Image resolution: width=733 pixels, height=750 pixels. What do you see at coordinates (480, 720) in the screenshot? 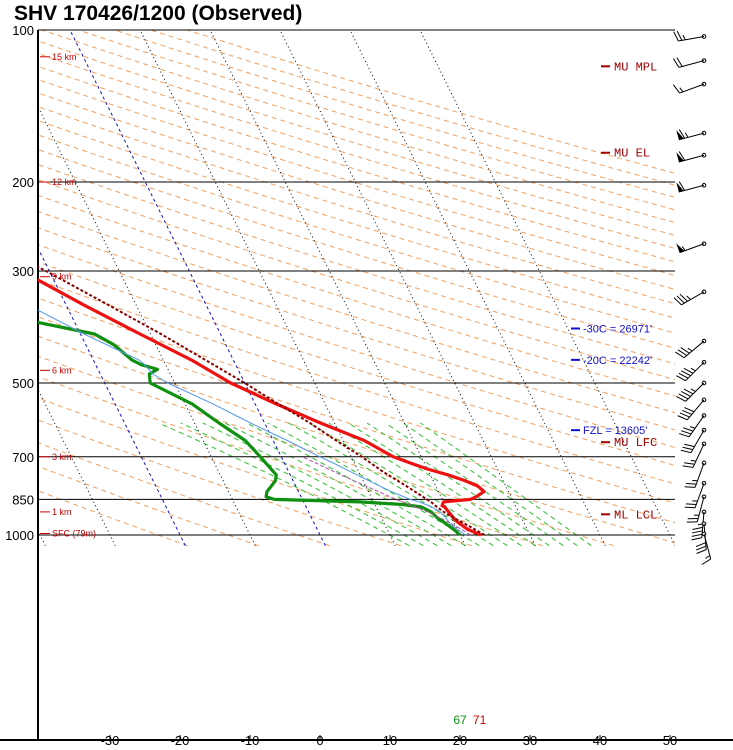
I see `surface-value-label: 71` at bounding box center [480, 720].